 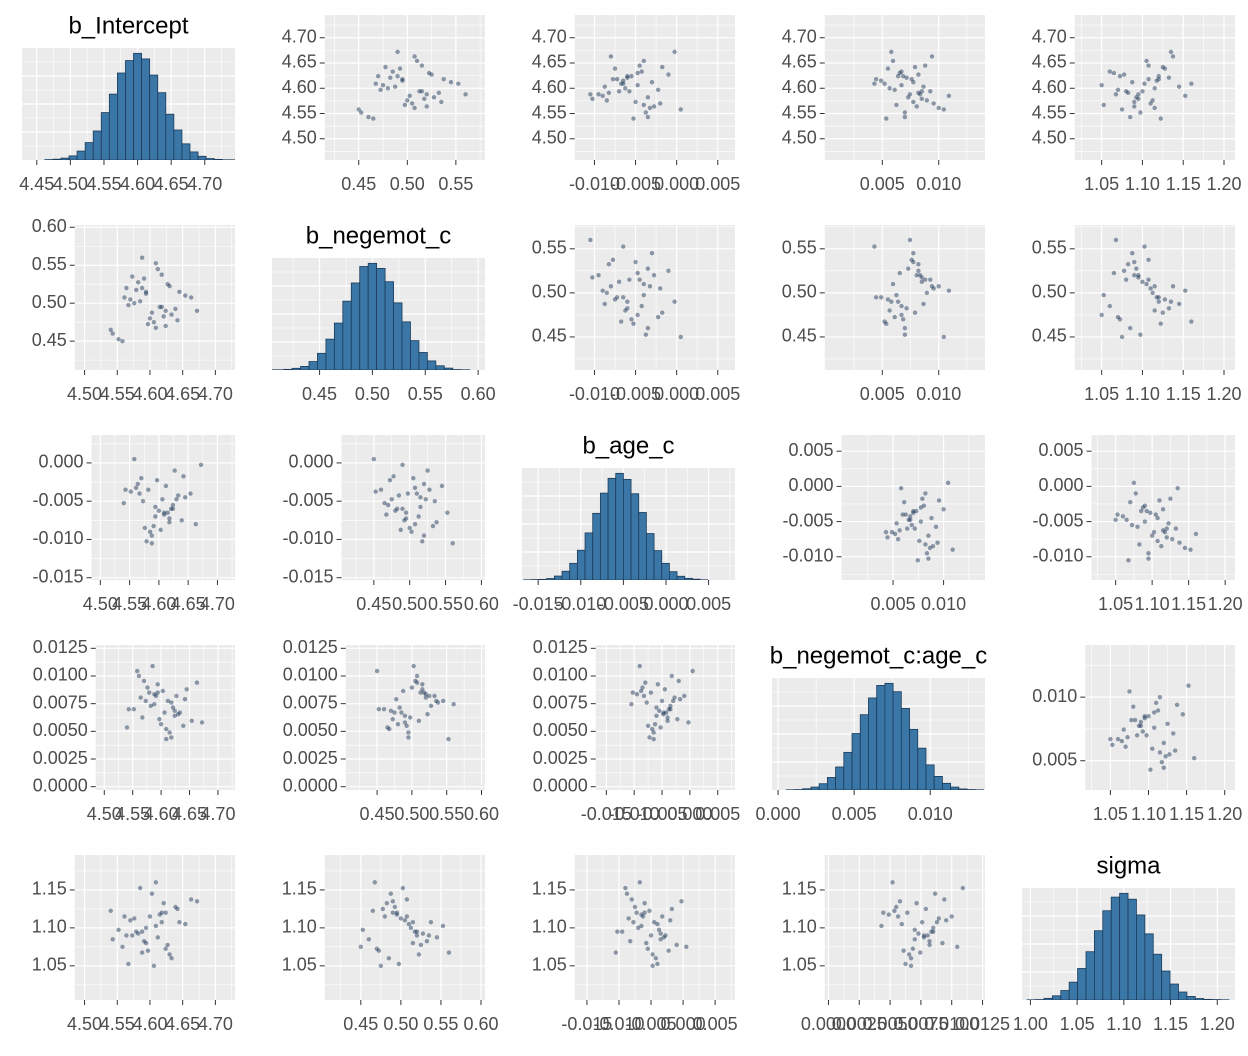 What do you see at coordinates (299, 112) in the screenshot?
I see `y-tick-label: 4.55` at bounding box center [299, 112].